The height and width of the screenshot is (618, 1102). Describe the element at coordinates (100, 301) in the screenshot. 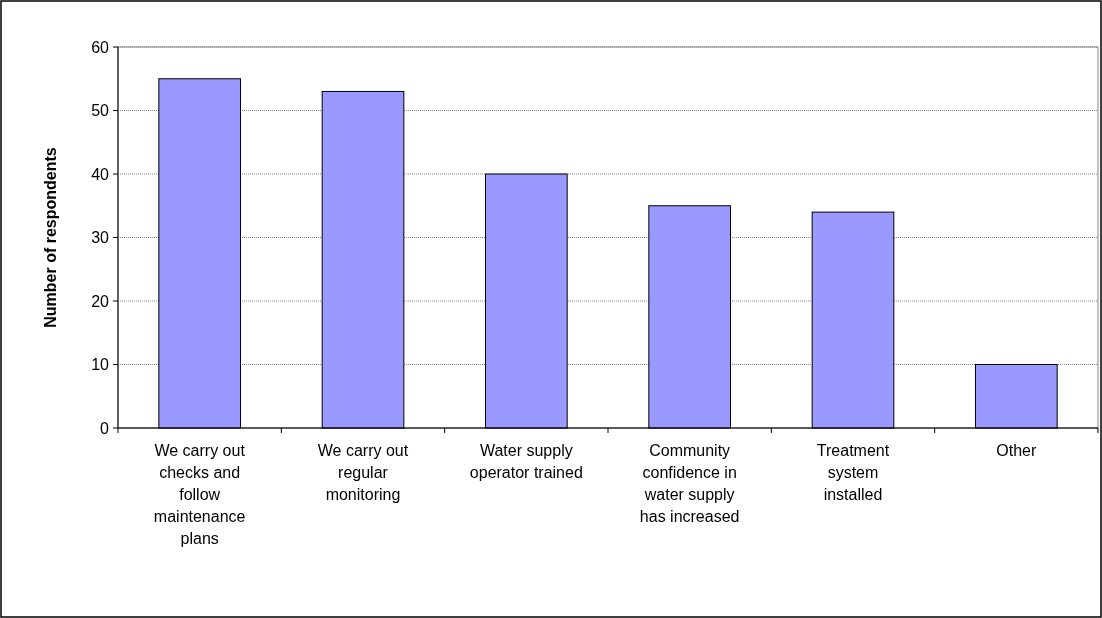

I see `y-tick-label: 20` at that location.